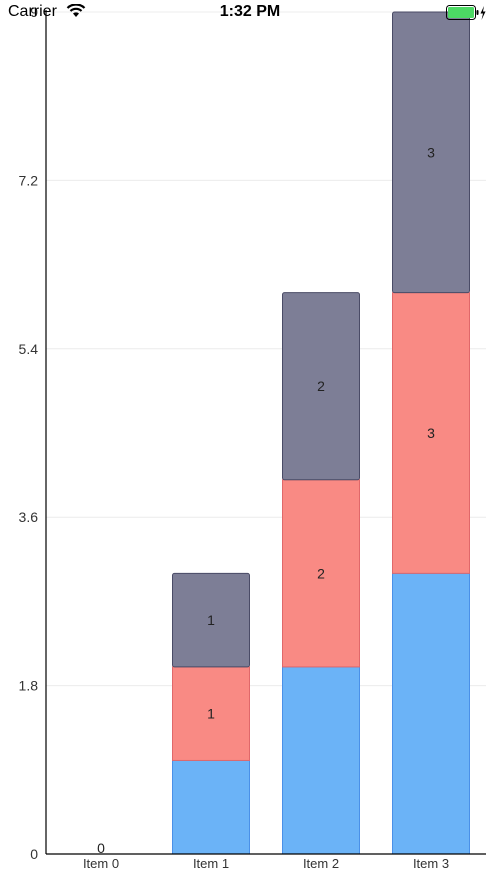 Image resolution: width=500 pixels, height=883 pixels. Describe the element at coordinates (29, 180) in the screenshot. I see `y-tick-label: 7.2` at that location.